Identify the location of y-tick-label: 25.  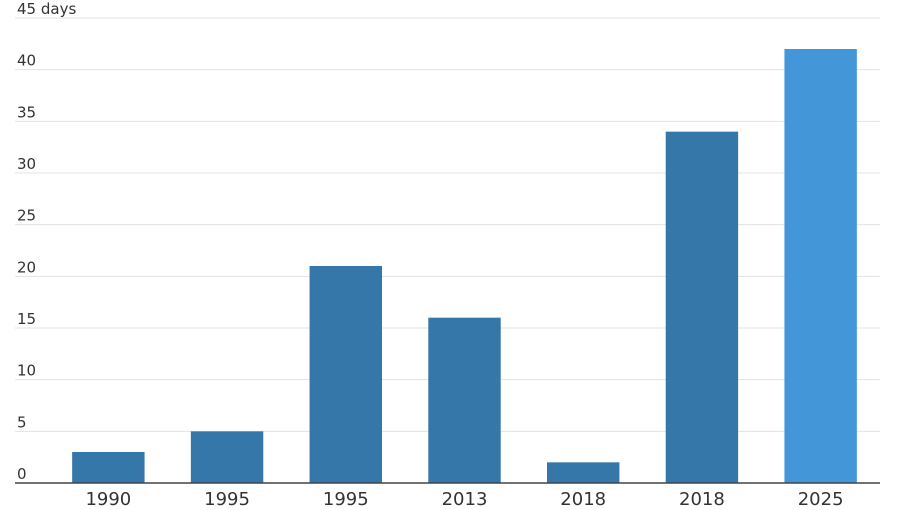
(26, 216).